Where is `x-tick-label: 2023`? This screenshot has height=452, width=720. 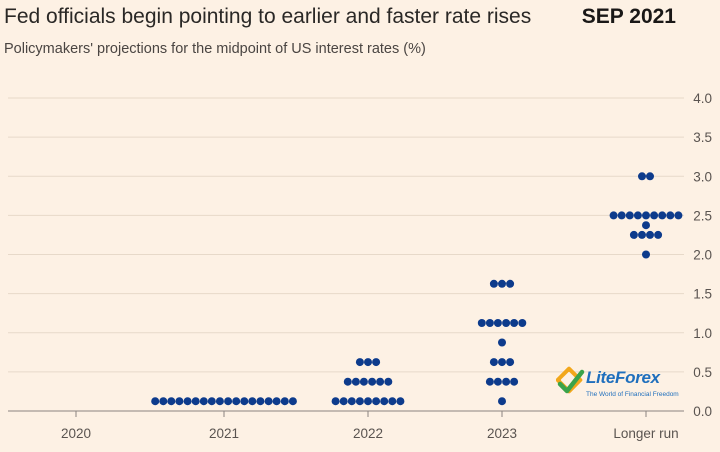 x-tick-label: 2023 is located at coordinates (502, 433).